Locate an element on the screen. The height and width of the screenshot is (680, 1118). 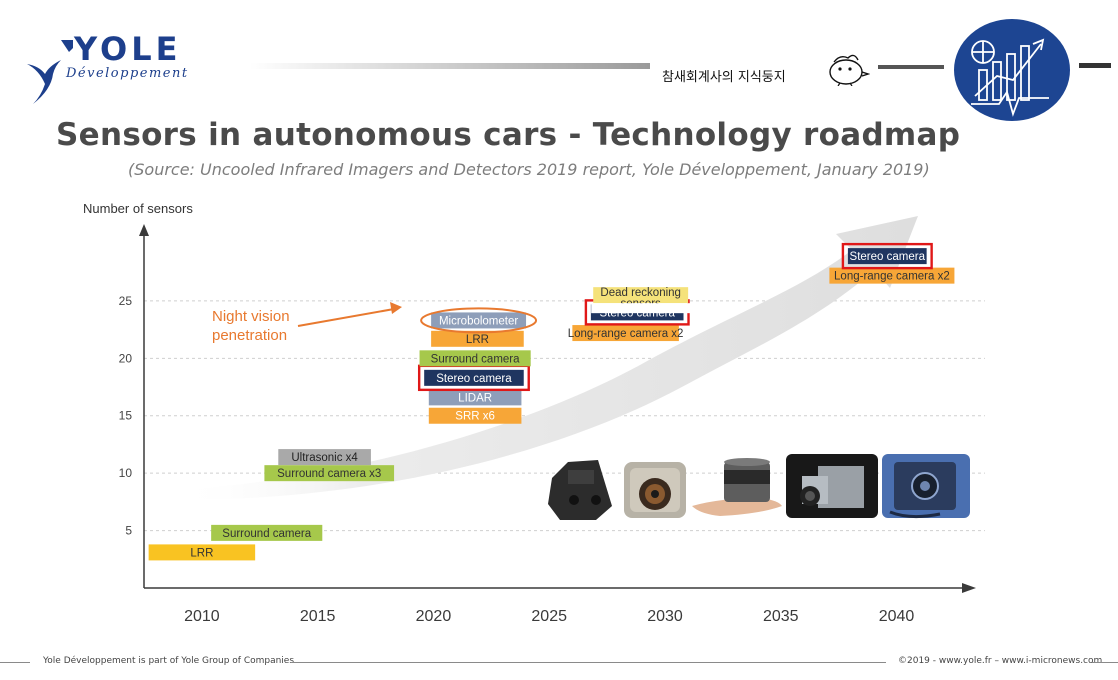
sensor-item: LIDAR is located at coordinates (475, 397).